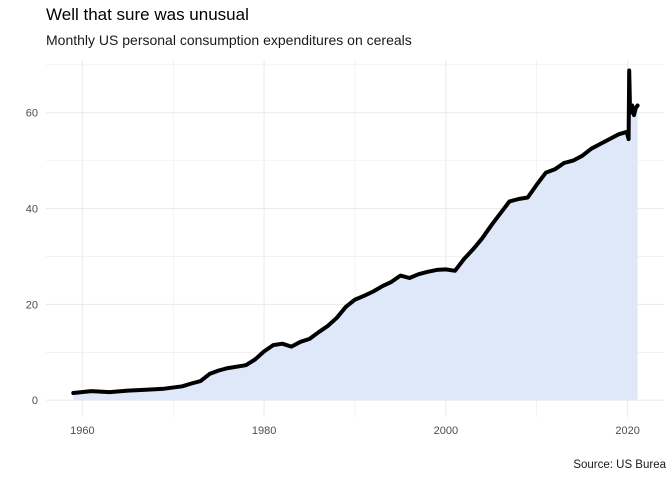 This screenshot has height=480, width=672. Describe the element at coordinates (32, 114) in the screenshot. I see `y-tick-label: 60` at that location.